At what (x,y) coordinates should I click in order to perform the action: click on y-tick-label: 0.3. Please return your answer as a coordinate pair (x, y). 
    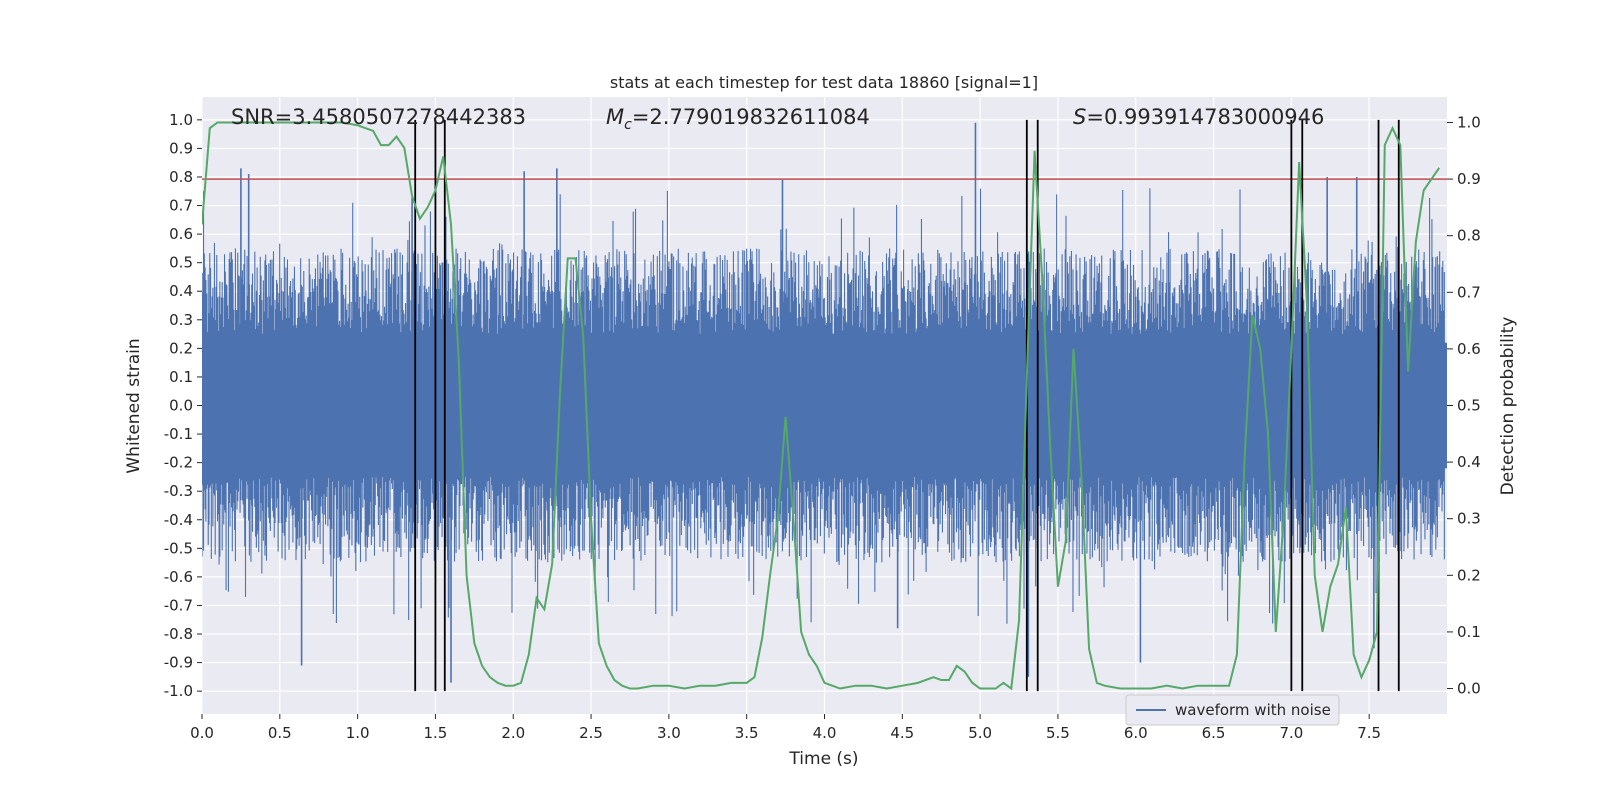
    Looking at the image, I should click on (181, 320).